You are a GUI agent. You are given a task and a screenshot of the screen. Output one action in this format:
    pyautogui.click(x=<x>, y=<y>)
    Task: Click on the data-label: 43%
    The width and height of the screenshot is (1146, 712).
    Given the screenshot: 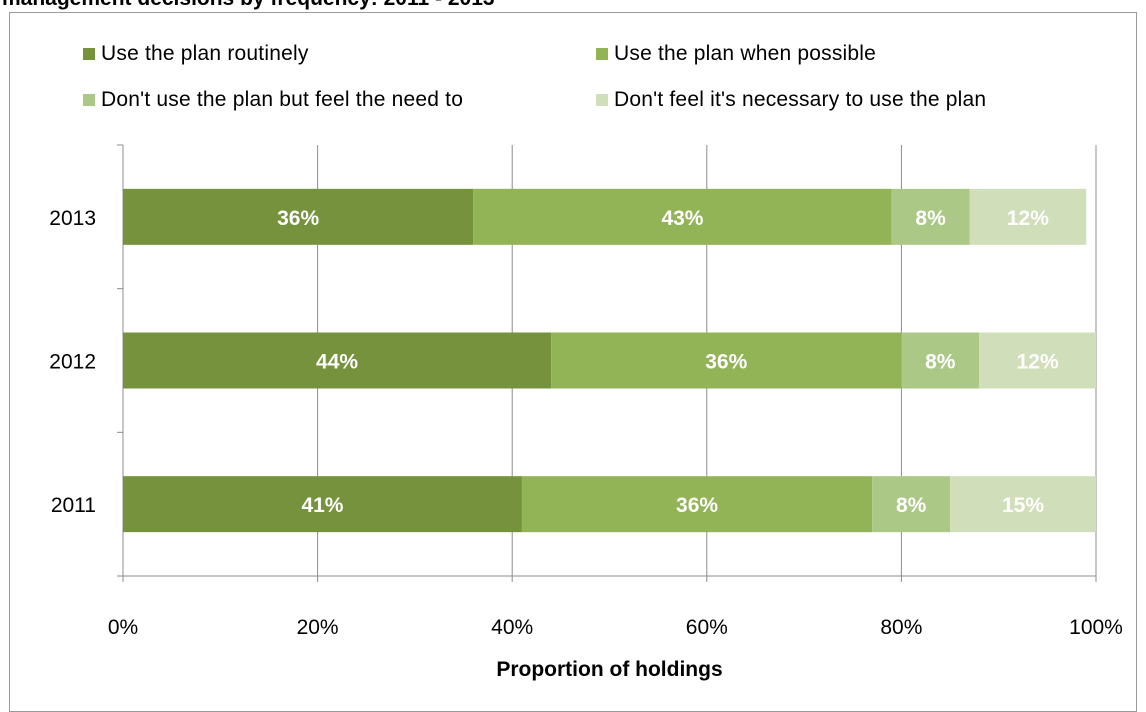 What is the action you would take?
    pyautogui.click(x=682, y=218)
    